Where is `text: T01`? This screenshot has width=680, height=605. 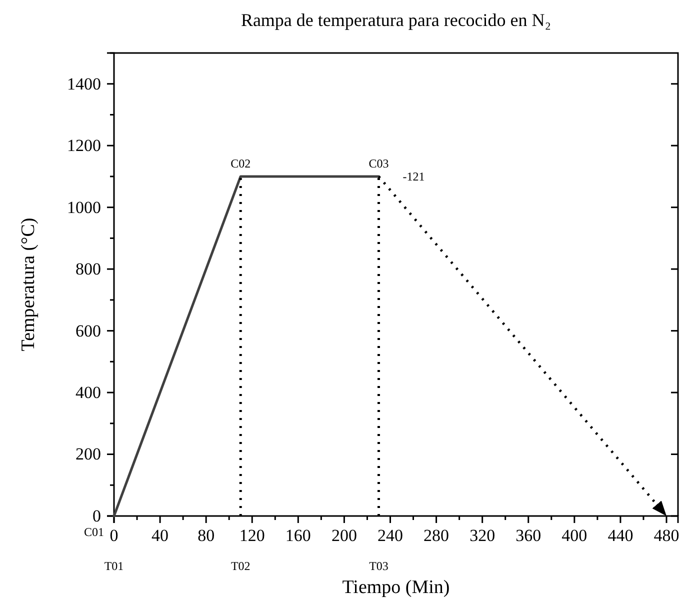
text: T01 is located at coordinates (114, 566).